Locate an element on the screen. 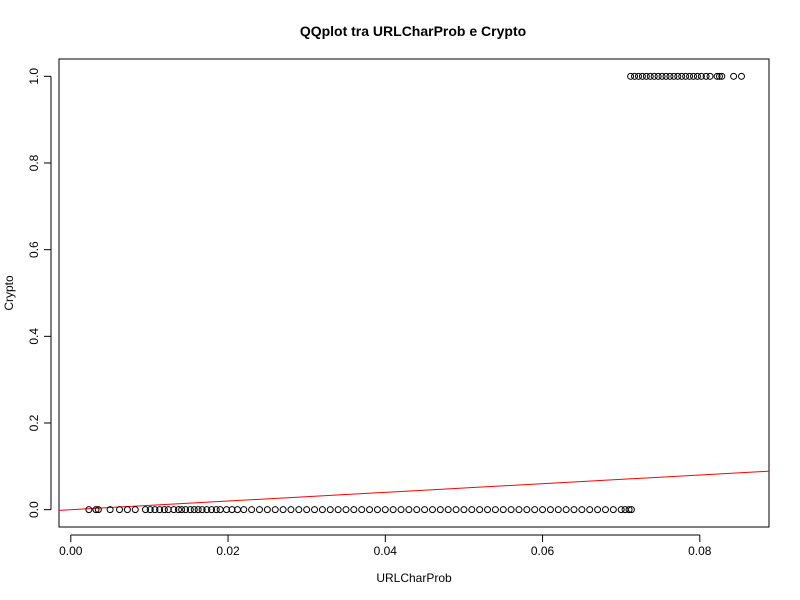  chart-title: QQplot tra URLCharProb e Crypto is located at coordinates (413, 31).